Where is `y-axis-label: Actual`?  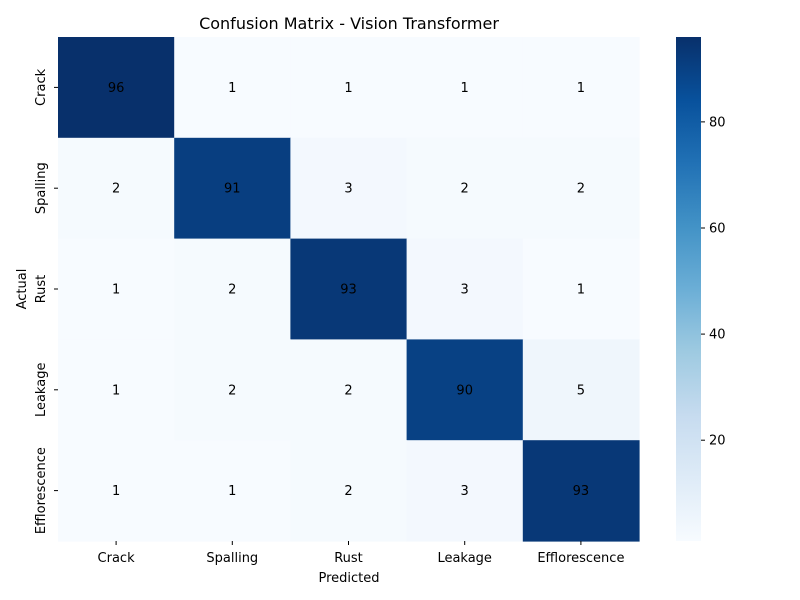 y-axis-label: Actual is located at coordinates (22, 289).